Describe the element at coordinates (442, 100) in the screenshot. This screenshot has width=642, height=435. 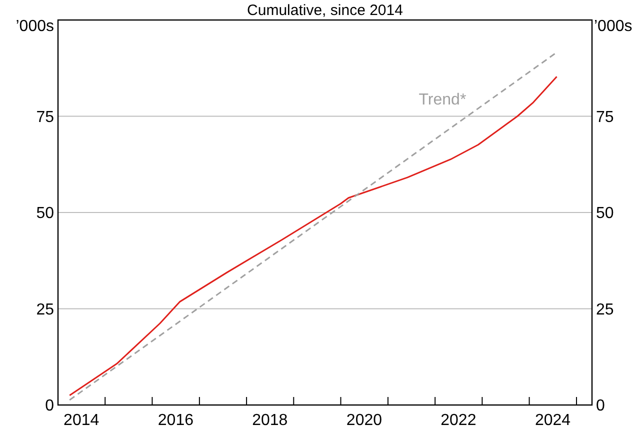
I see `annotation: Trend*` at that location.